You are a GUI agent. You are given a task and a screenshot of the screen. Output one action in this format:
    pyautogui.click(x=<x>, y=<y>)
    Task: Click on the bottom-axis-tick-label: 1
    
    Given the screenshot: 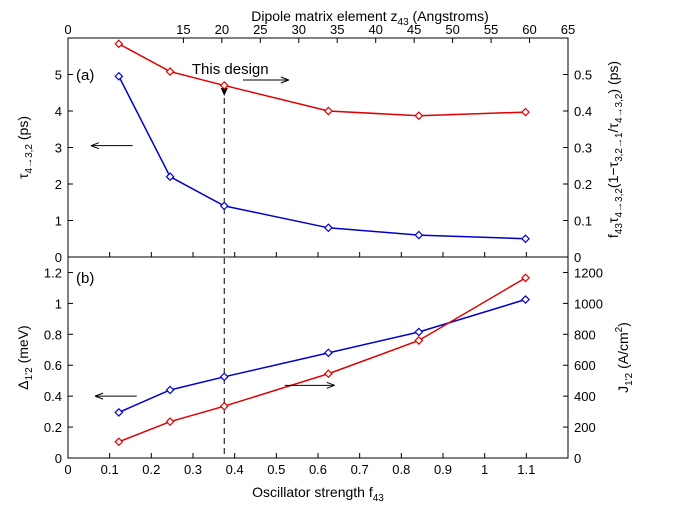 What is the action you would take?
    pyautogui.click(x=484, y=469)
    